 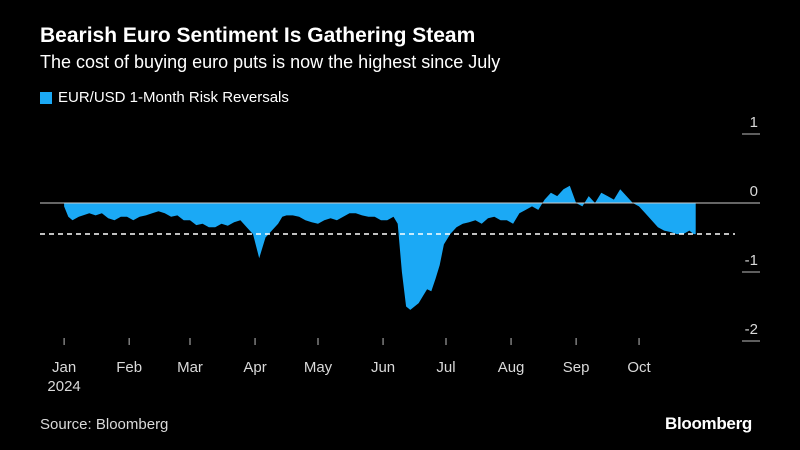 I want to click on x-tick-label: Oct, so click(x=639, y=367).